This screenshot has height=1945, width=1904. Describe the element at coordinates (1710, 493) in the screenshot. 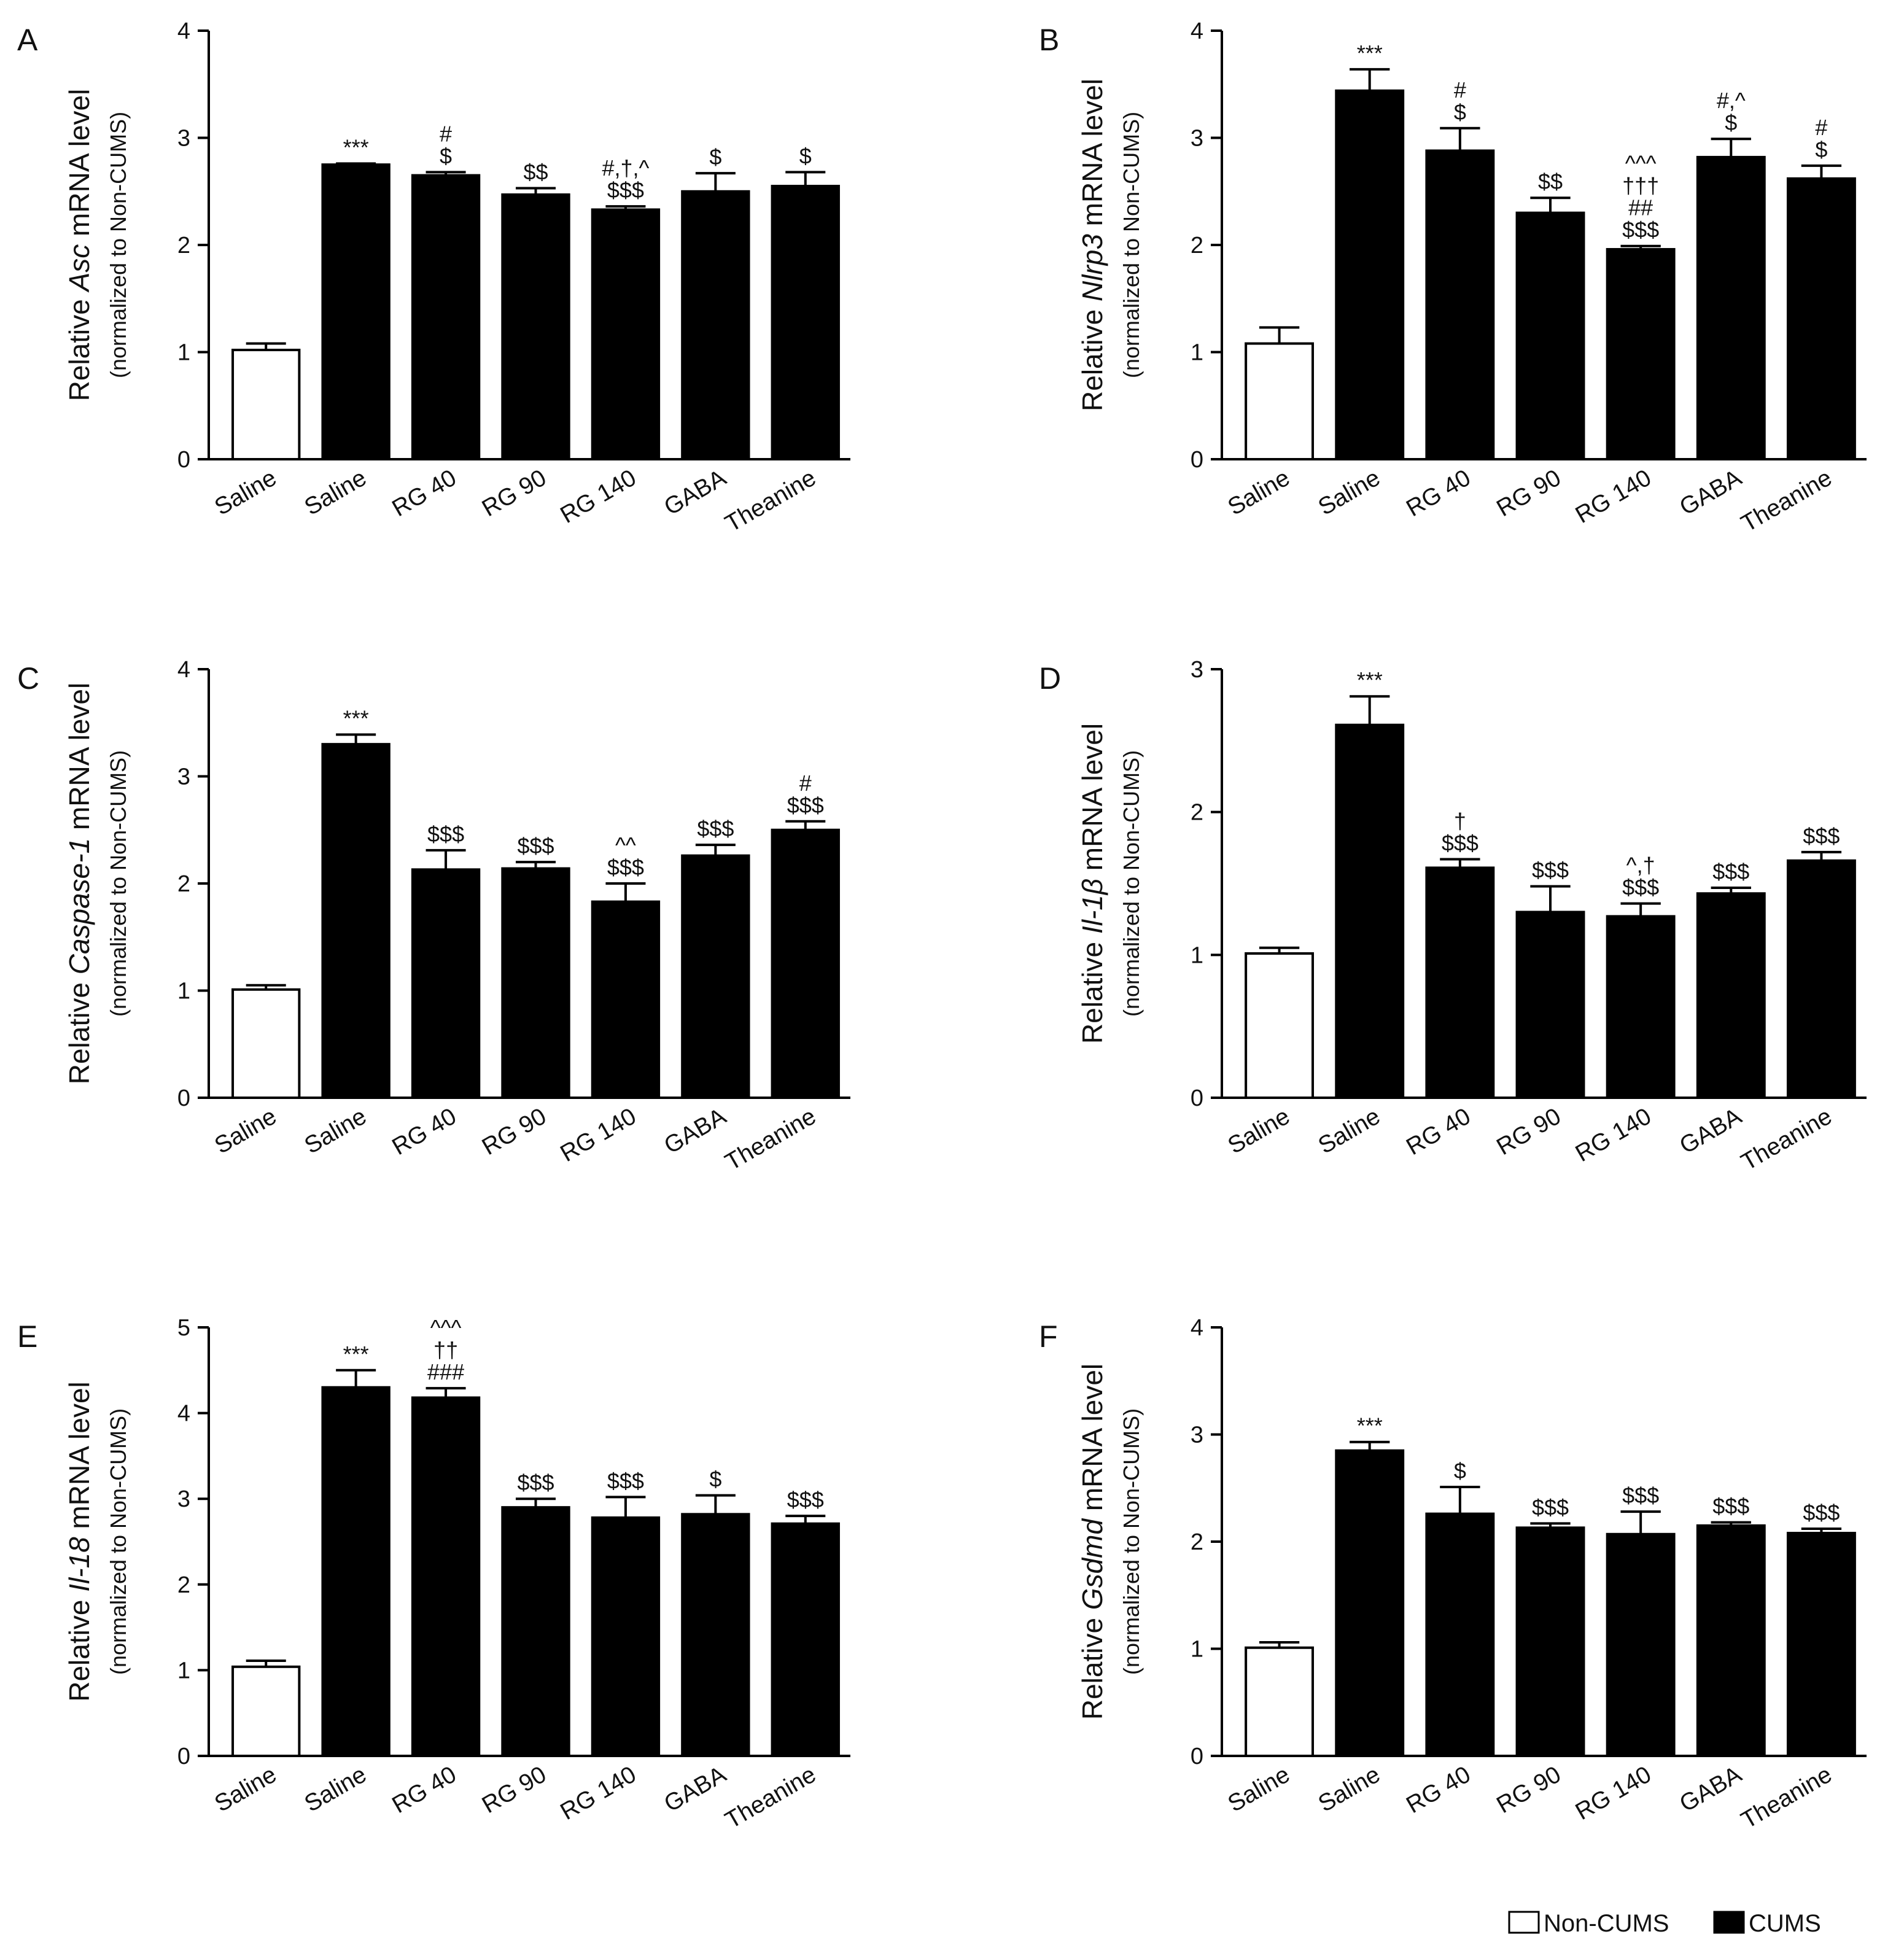

I see `panel-b-category-label-5: GABA` at that location.